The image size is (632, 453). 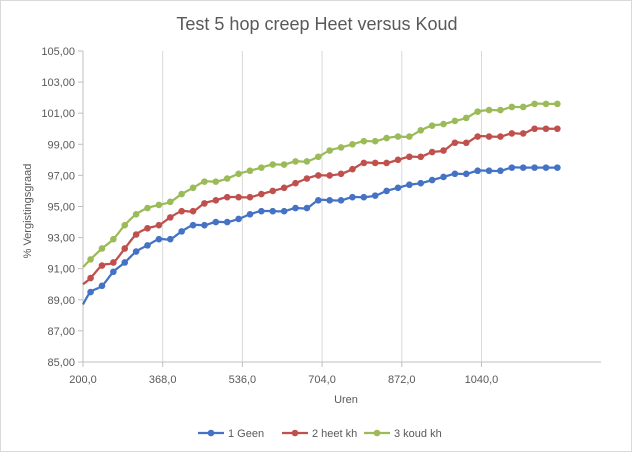 What do you see at coordinates (346, 400) in the screenshot?
I see `x-axis-label: Uren` at bounding box center [346, 400].